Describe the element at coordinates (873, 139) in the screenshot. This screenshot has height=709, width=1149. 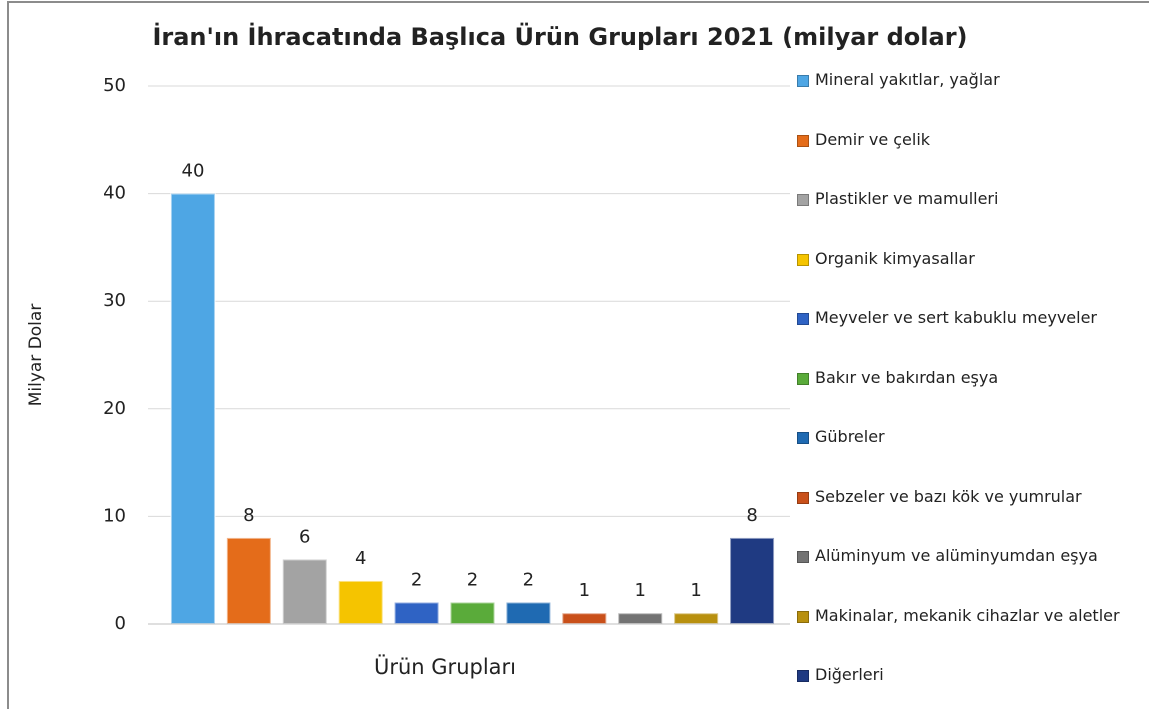
I see `legend-label: Demir ve çelik` at that location.